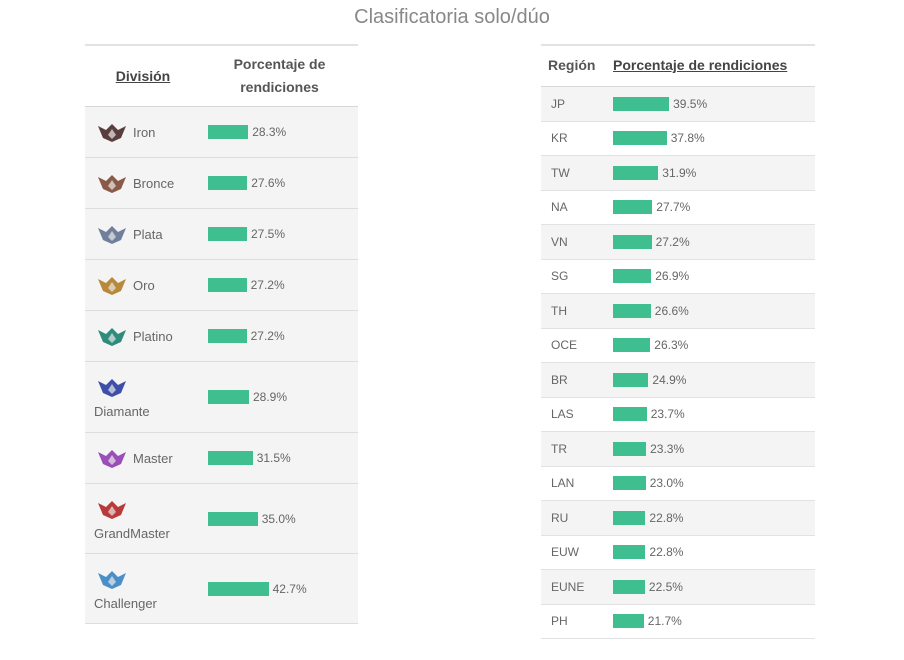  I want to click on division-bar-cell: 31.5%, so click(279, 458).